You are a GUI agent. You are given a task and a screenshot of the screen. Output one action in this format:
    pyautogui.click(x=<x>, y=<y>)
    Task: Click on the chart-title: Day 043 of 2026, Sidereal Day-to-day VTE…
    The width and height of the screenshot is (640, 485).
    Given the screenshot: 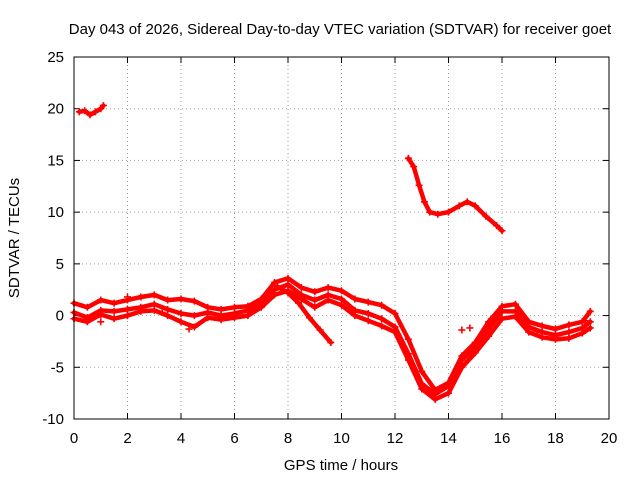 What is the action you would take?
    pyautogui.click(x=340, y=29)
    